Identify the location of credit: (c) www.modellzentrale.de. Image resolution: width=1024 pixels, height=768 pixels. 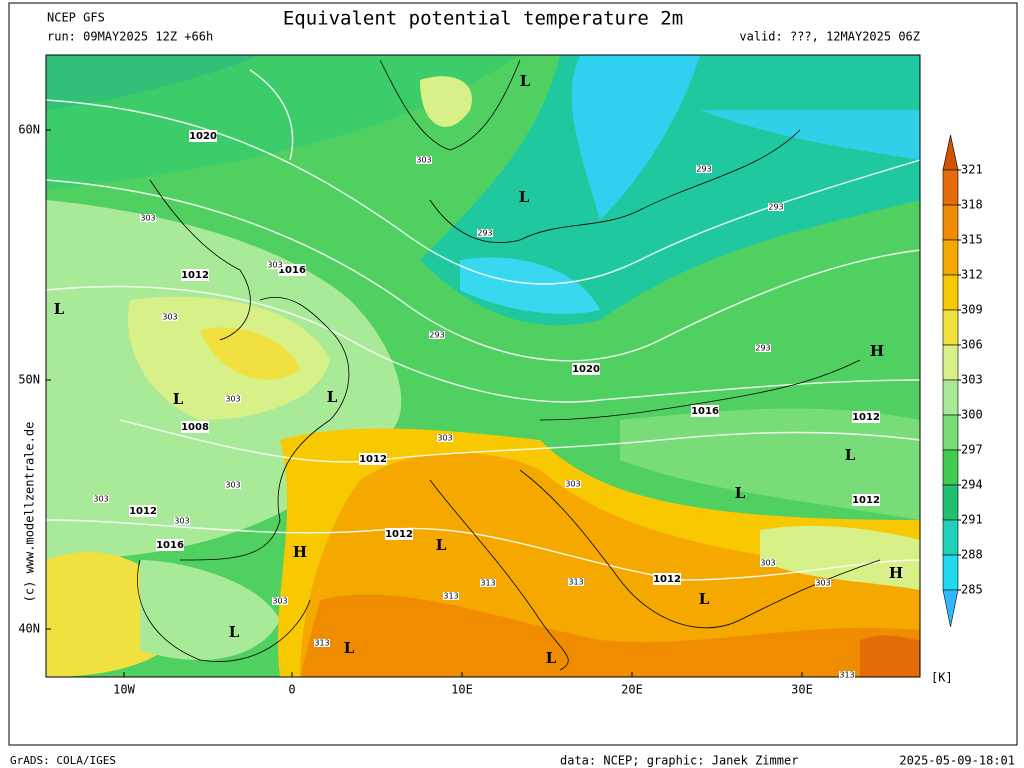
(30, 512).